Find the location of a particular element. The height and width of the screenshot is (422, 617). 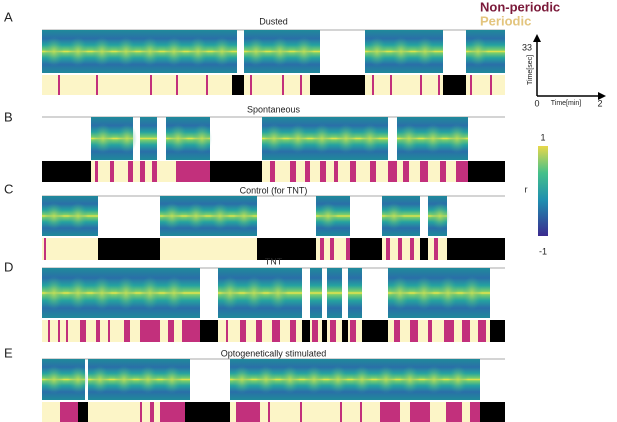

panel-title: Dusted is located at coordinates (273, 21).